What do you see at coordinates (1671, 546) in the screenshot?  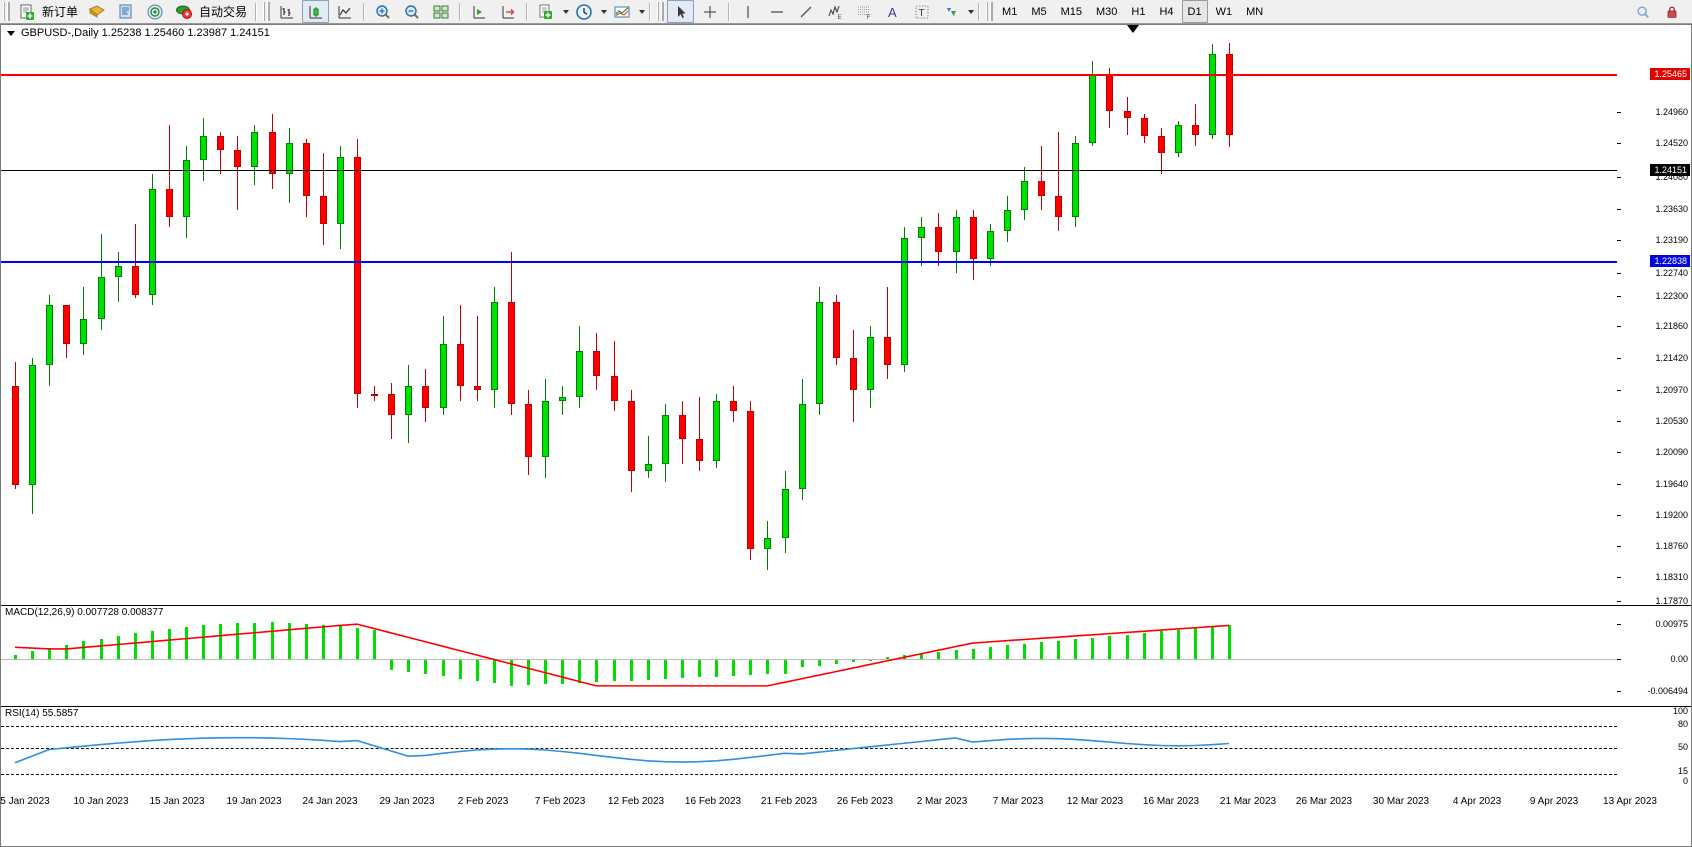 I see `price-label: 1.18760` at bounding box center [1671, 546].